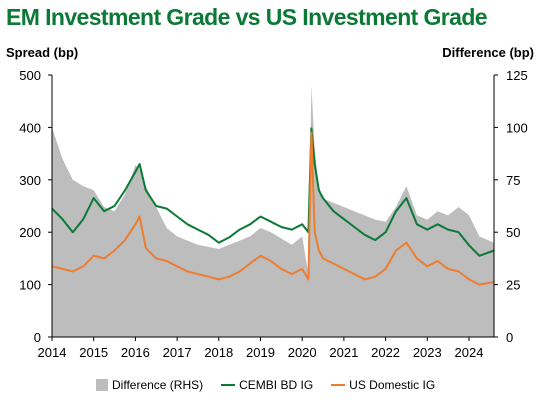  What do you see at coordinates (30, 232) in the screenshot?
I see `y-tick-label-left: 200` at bounding box center [30, 232].